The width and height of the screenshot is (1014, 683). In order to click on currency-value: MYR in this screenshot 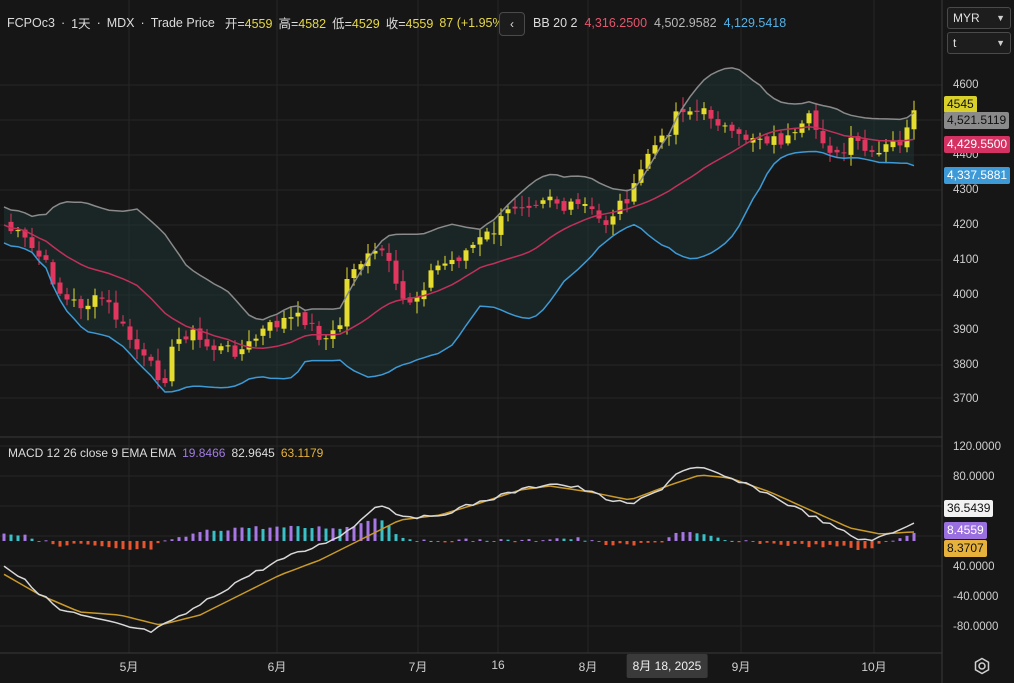, I will do `click(966, 18)`.